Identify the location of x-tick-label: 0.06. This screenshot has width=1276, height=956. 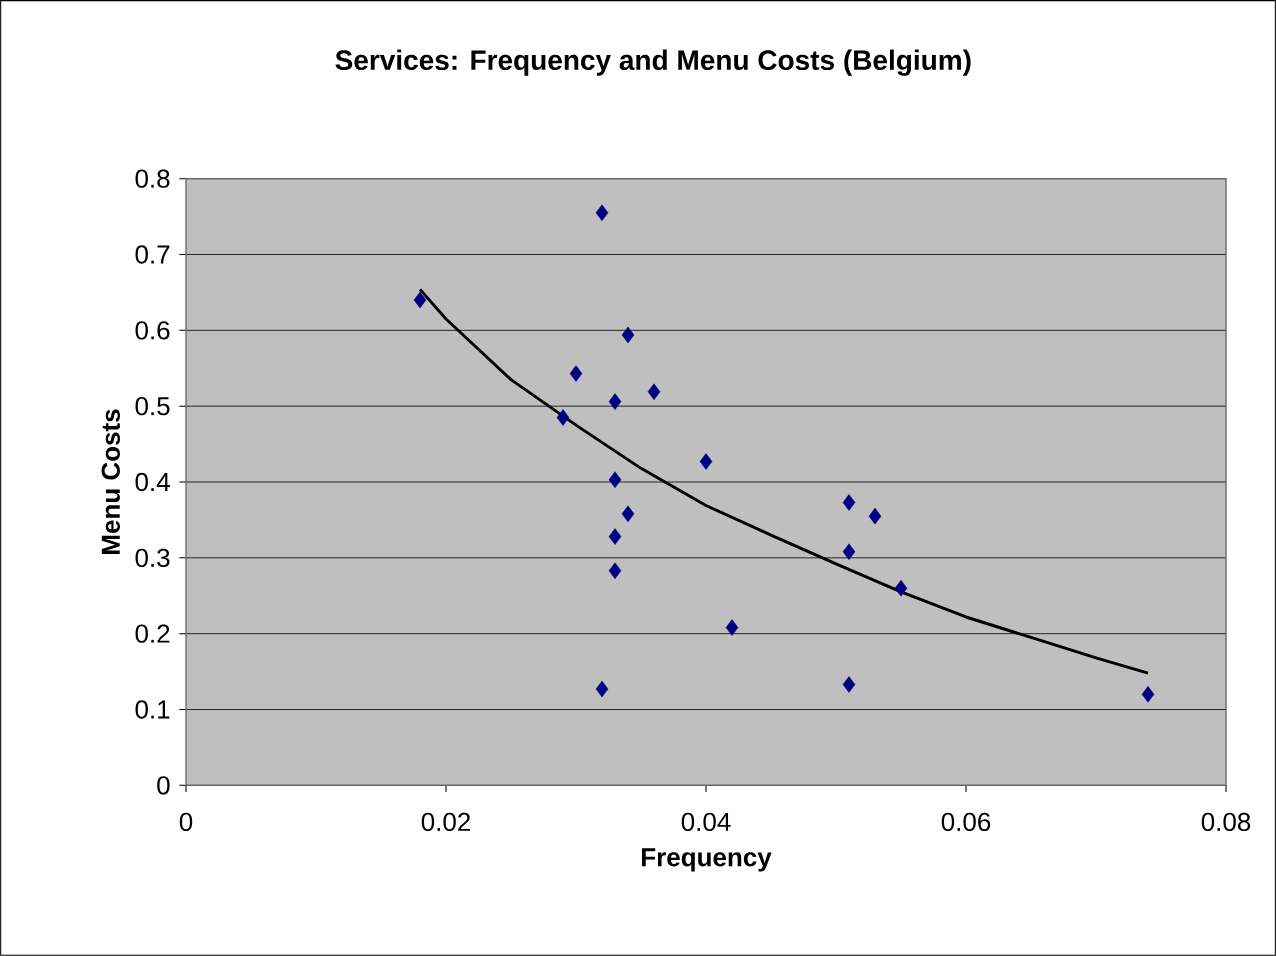
(966, 822).